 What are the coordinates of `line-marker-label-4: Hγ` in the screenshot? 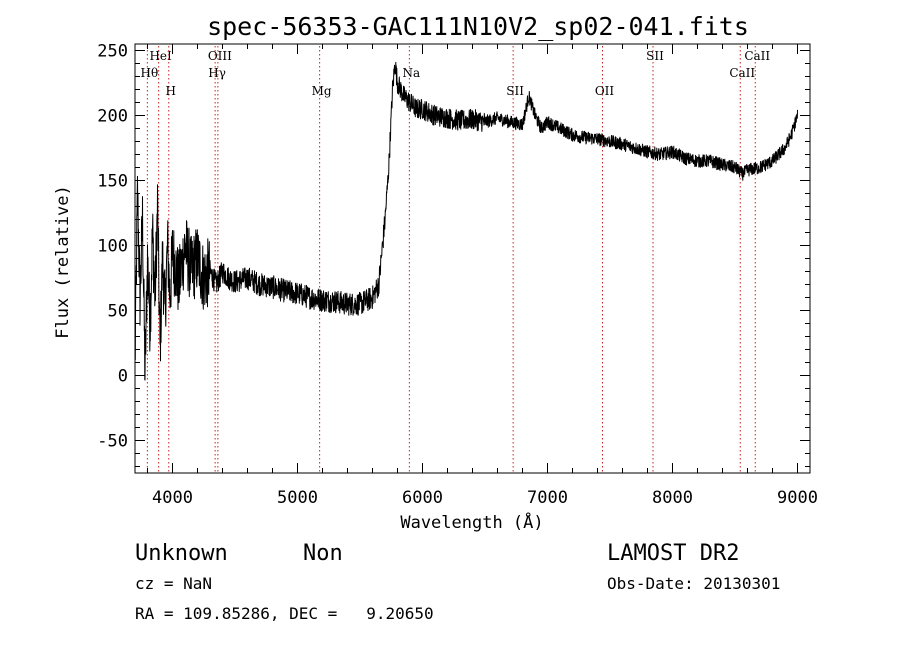 It's located at (217, 73).